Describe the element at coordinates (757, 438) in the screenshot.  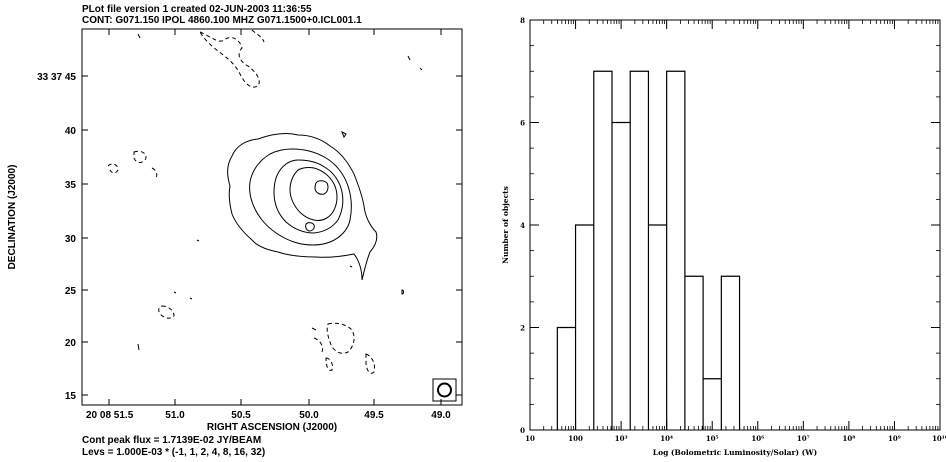
I see `histogram-xtick-label: 10⁶` at that location.